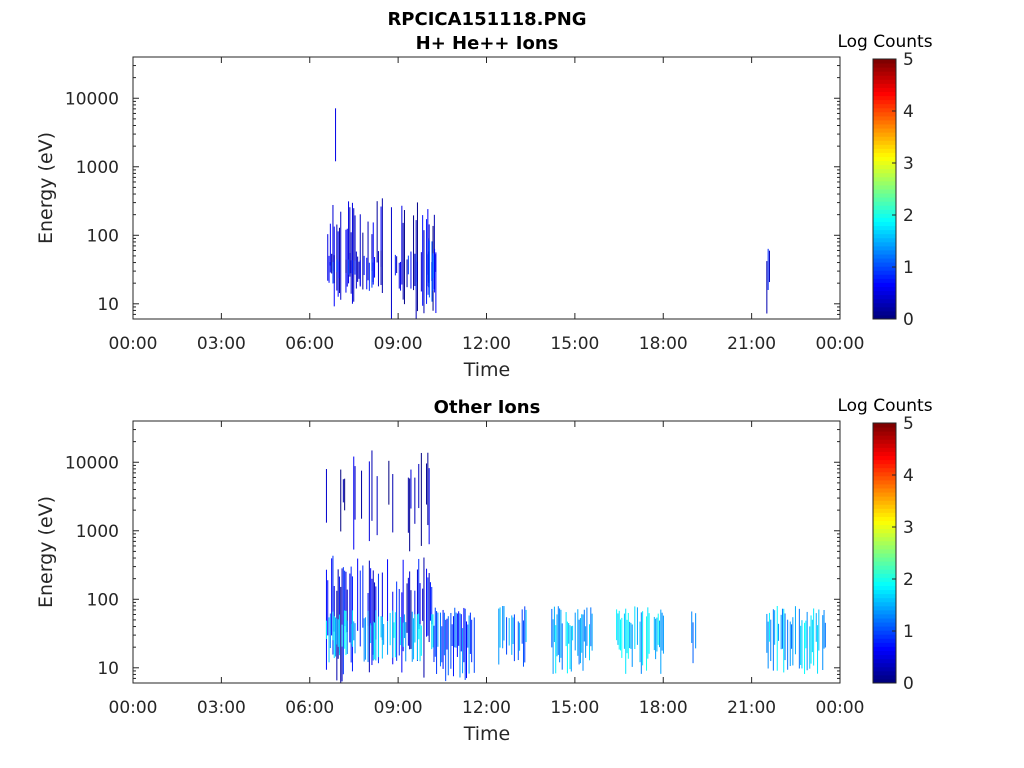 Image resolution: width=1024 pixels, height=768 pixels. What do you see at coordinates (908, 112) in the screenshot?
I see `colorbar-tick-label: 4` at bounding box center [908, 112].